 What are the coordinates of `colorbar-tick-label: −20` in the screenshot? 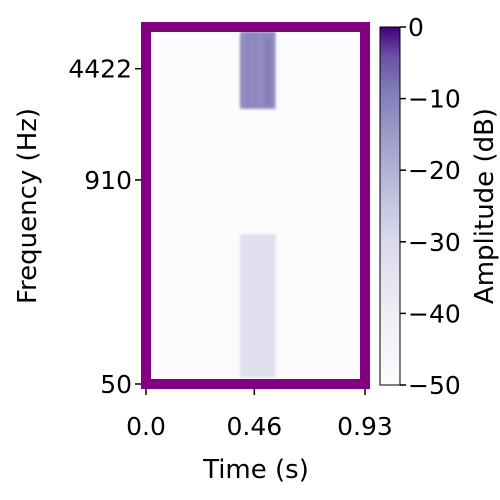 It's located at (434, 170).